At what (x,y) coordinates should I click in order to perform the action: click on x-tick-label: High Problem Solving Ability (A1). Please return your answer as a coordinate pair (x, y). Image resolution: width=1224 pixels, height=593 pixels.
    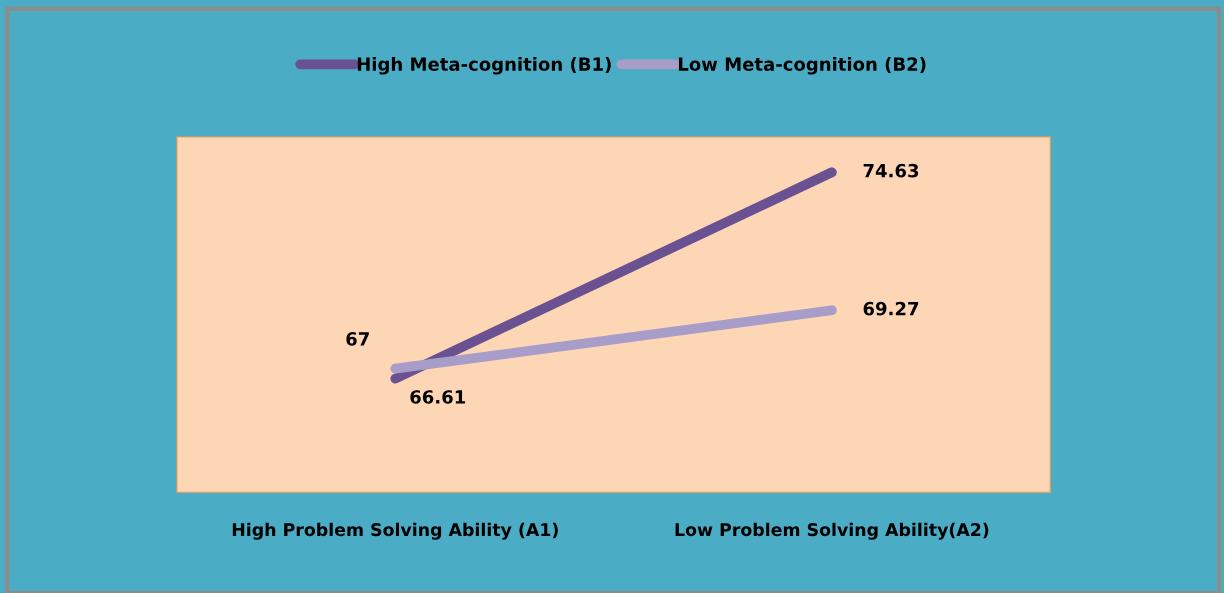
    Looking at the image, I should click on (395, 531).